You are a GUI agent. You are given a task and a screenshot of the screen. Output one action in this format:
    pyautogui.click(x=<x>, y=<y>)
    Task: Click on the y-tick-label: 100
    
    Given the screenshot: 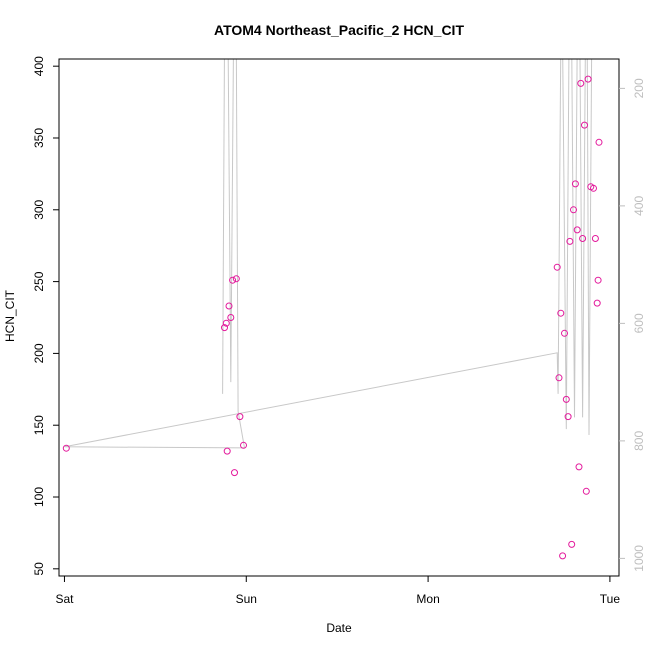 What is the action you would take?
    pyautogui.click(x=39, y=497)
    